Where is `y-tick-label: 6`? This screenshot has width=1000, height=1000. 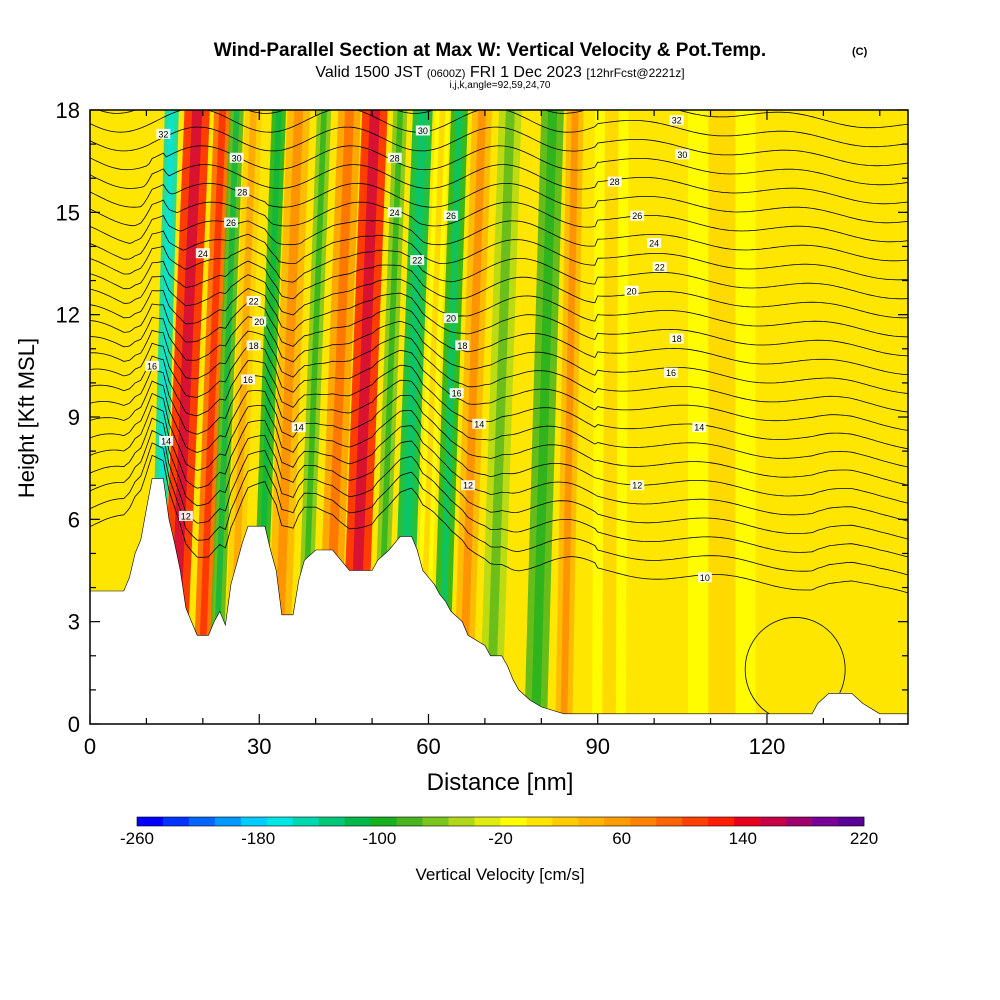 y-tick-label: 6 is located at coordinates (74, 519).